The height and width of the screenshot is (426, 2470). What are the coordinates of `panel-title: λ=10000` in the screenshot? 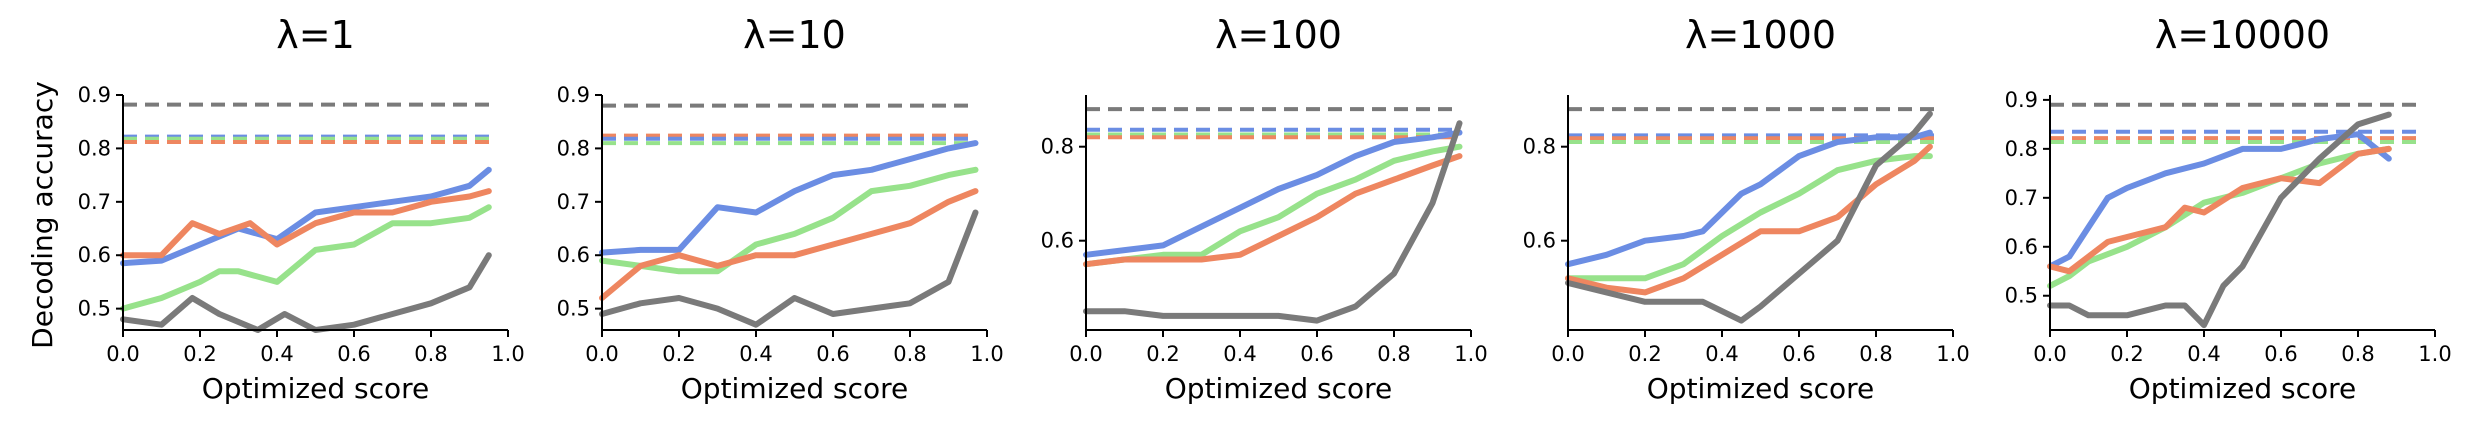 It's located at (2242, 35).